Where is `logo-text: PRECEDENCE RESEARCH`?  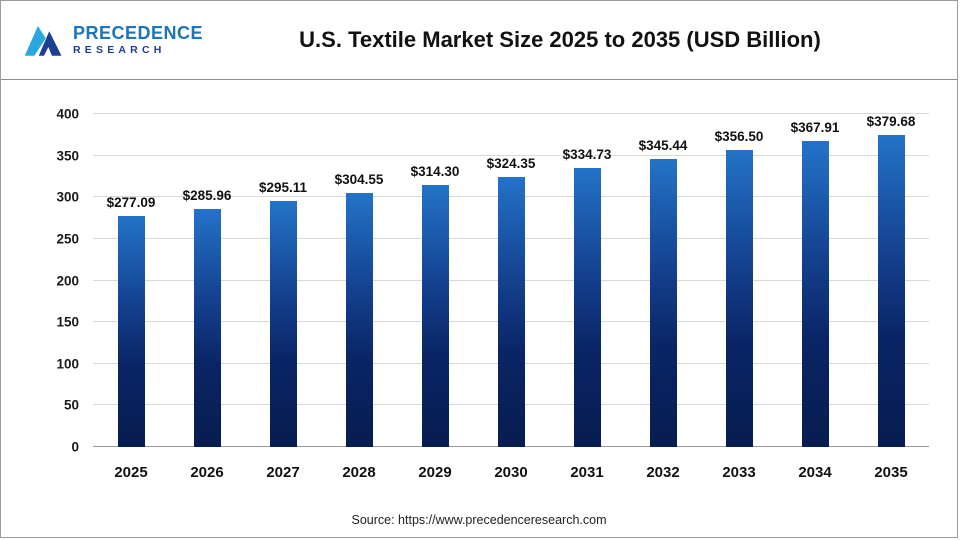
logo-text: PRECEDENCE RESEARCH is located at coordinates (138, 40).